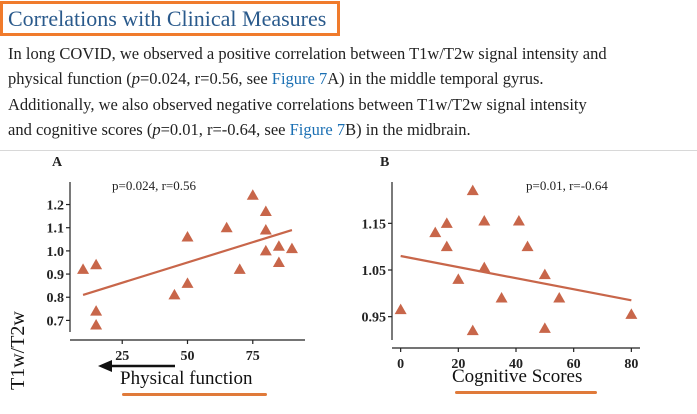 This screenshot has height=414, width=697. What do you see at coordinates (194, 394) in the screenshot?
I see `chart-a-xlabel-underline` at bounding box center [194, 394].